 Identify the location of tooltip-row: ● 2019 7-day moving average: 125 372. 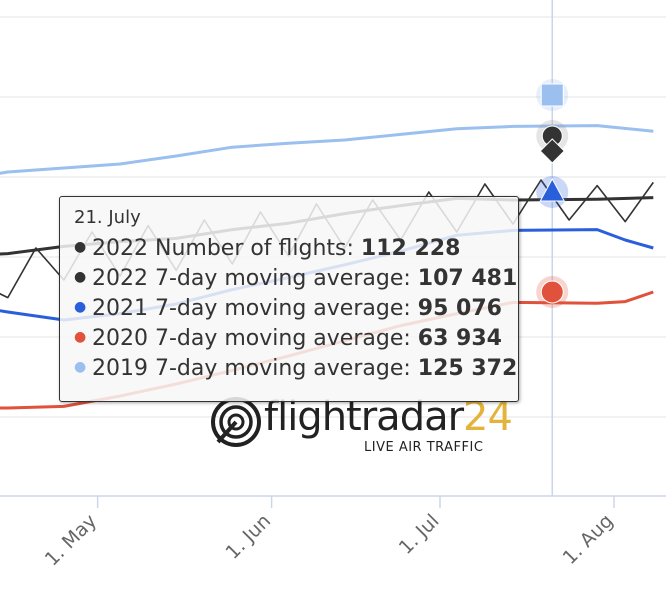
(295, 369).